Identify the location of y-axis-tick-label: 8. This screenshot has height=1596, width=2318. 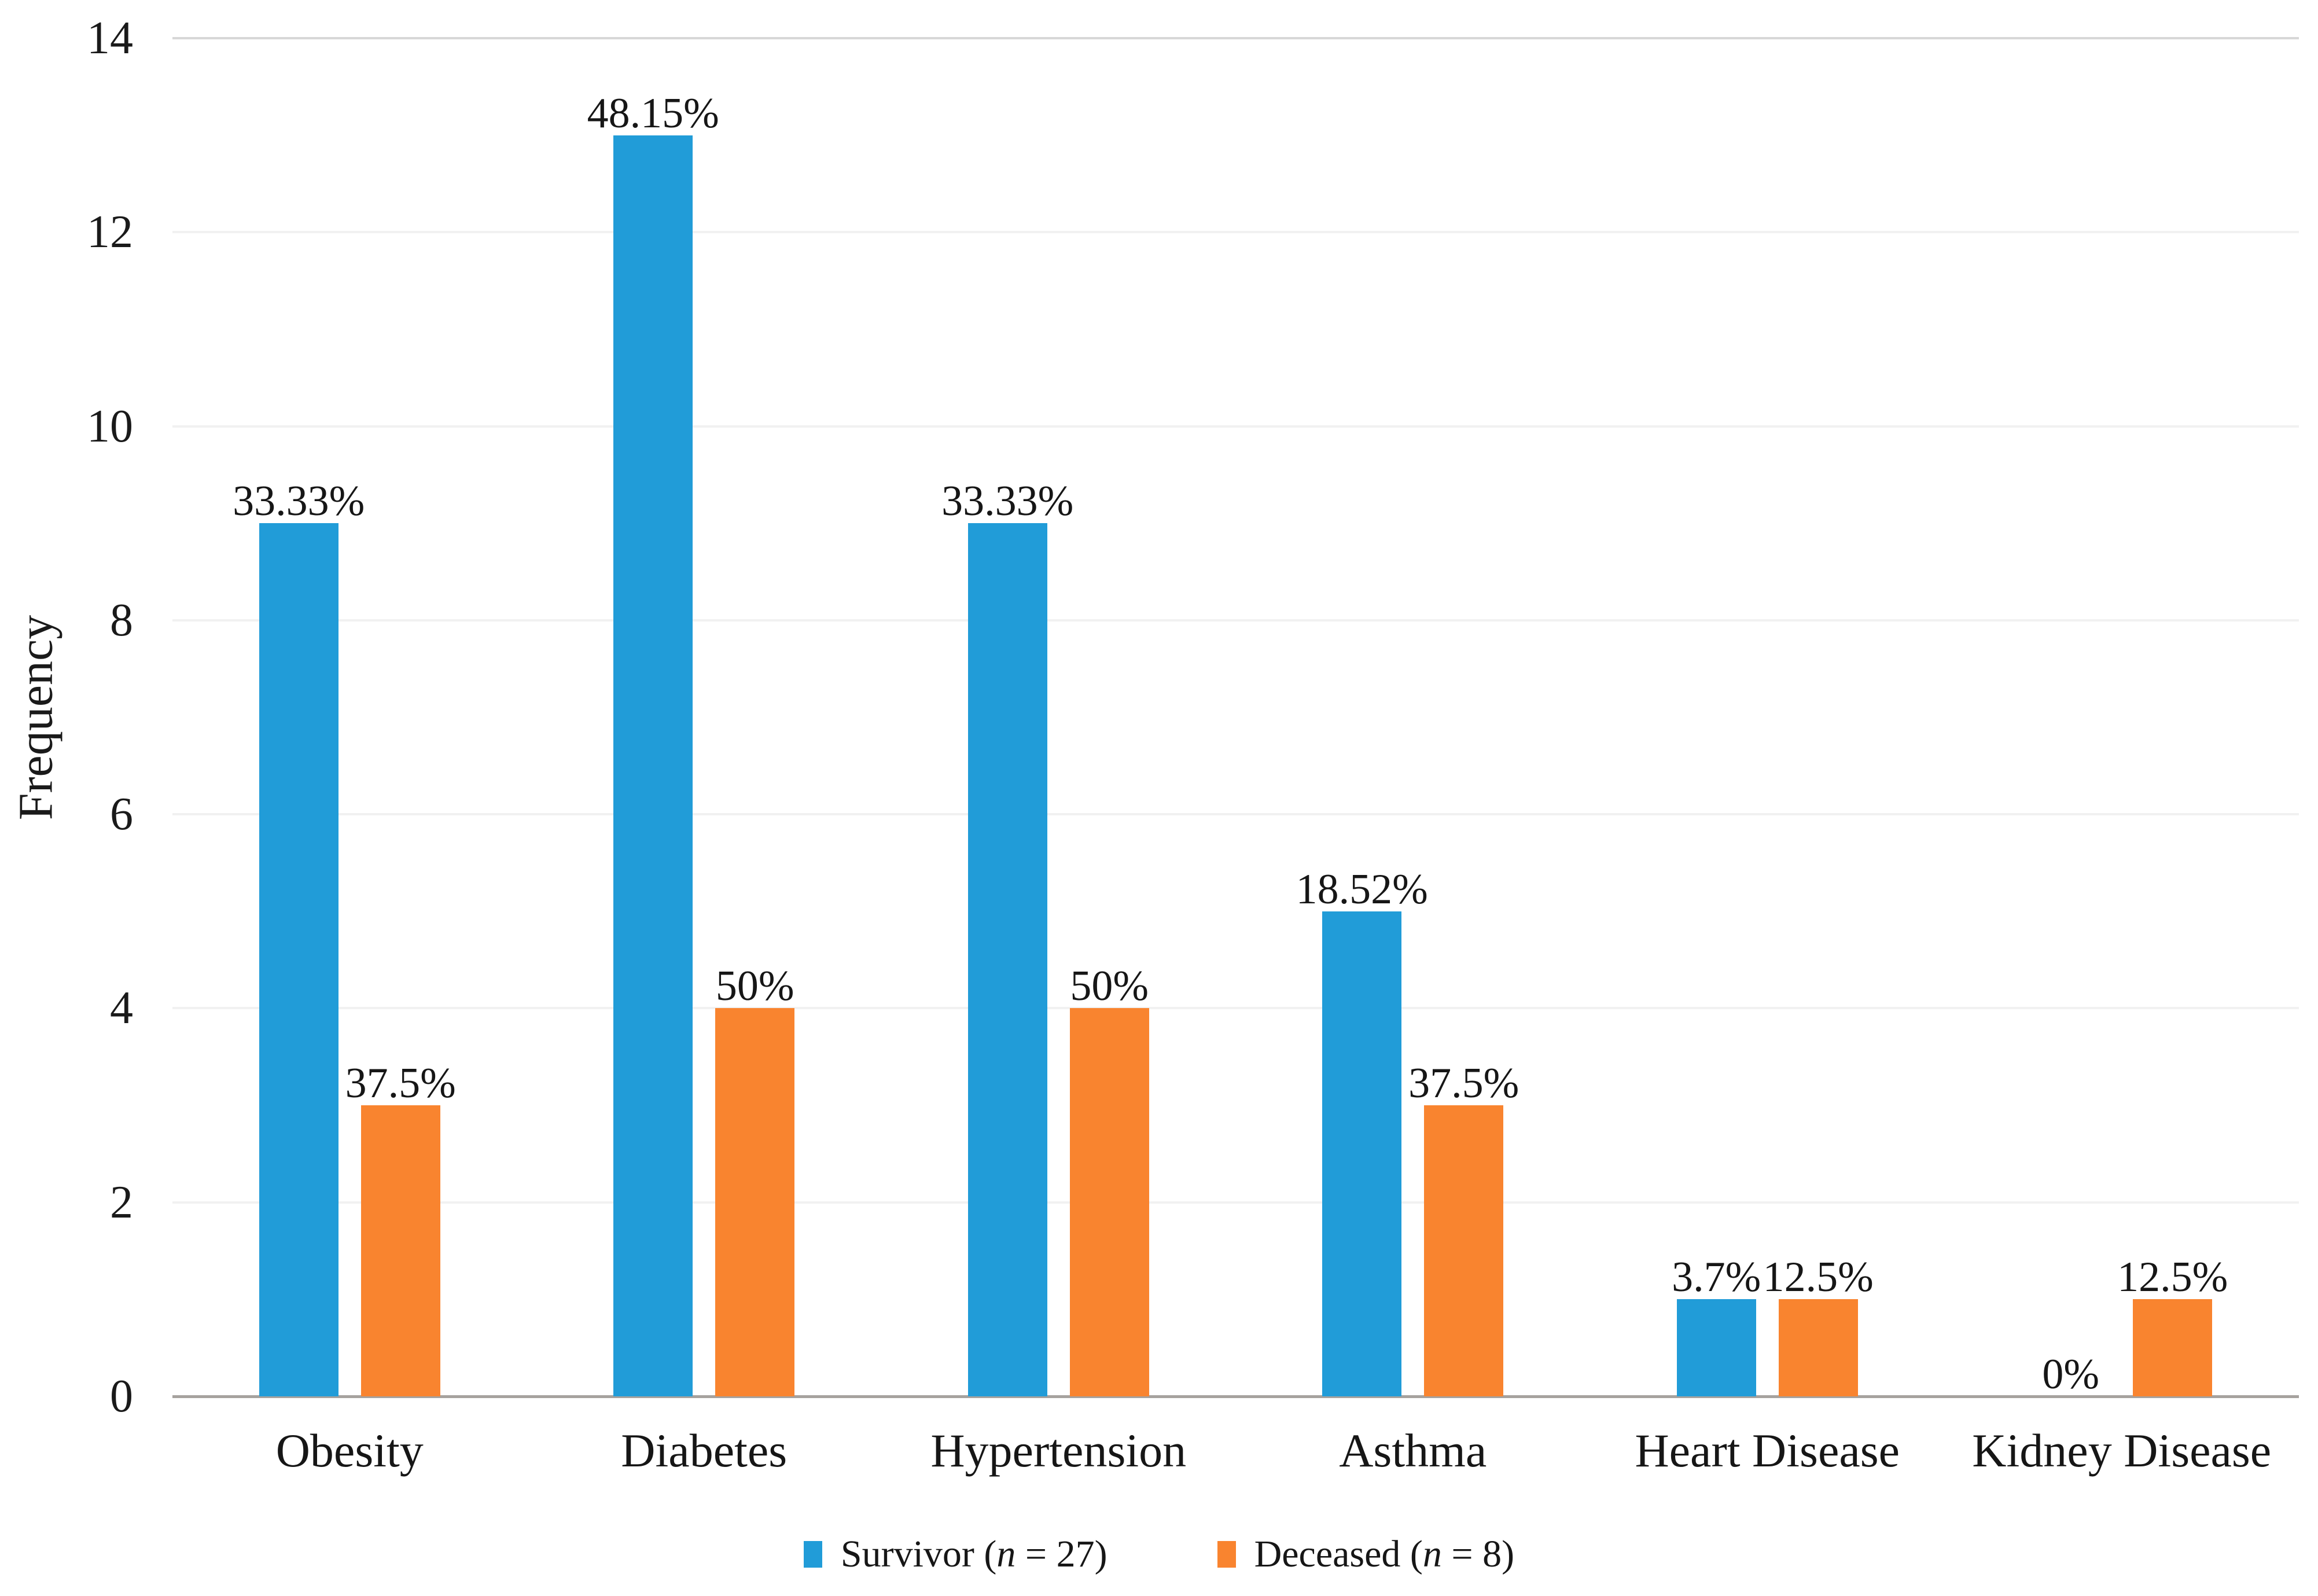
(121, 620).